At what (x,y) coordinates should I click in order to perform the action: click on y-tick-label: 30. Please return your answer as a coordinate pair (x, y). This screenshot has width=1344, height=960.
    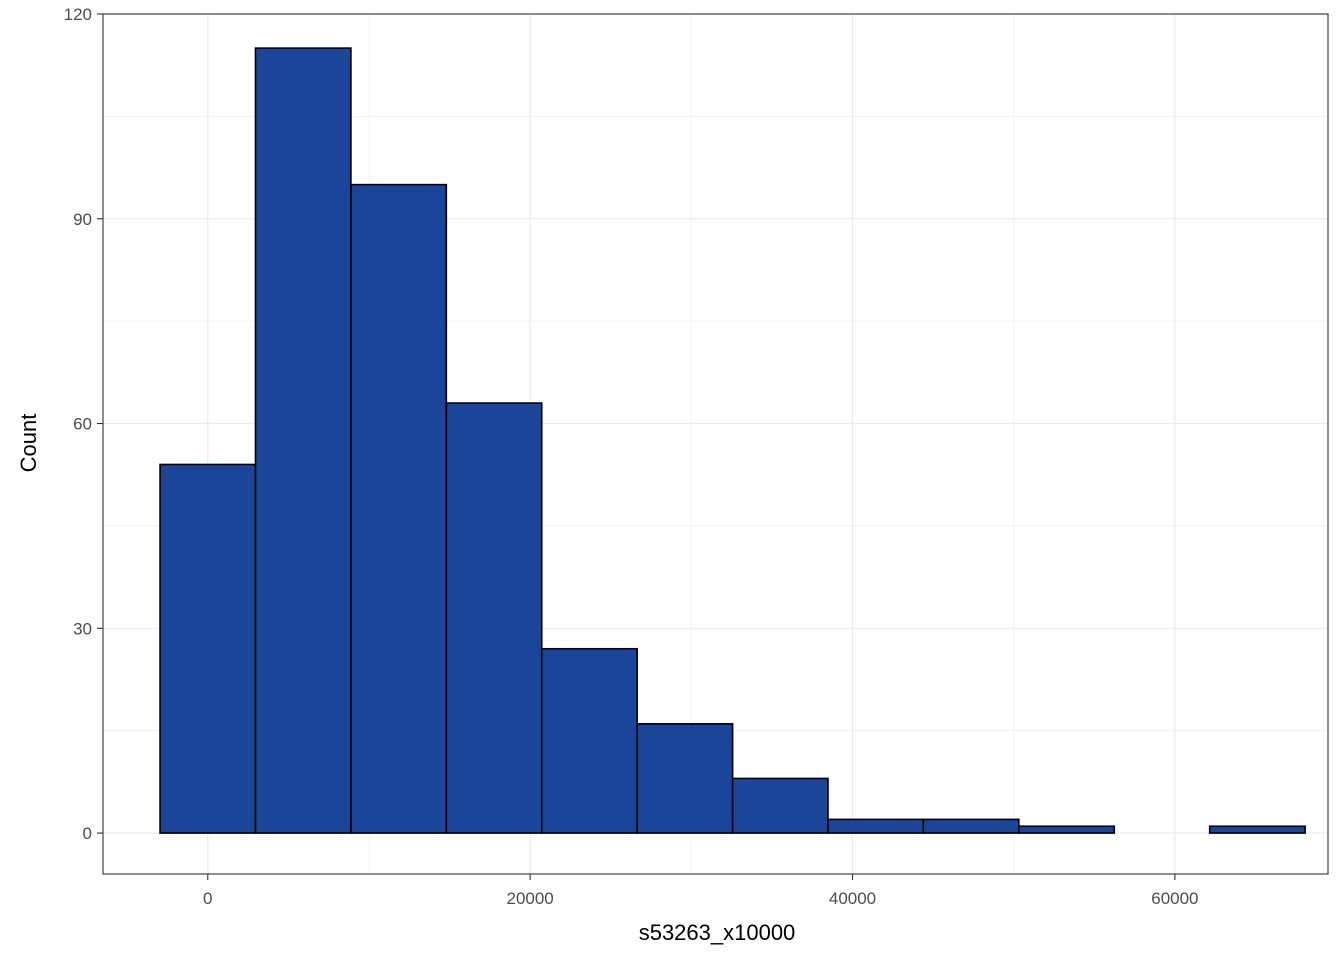
    Looking at the image, I should click on (82, 628).